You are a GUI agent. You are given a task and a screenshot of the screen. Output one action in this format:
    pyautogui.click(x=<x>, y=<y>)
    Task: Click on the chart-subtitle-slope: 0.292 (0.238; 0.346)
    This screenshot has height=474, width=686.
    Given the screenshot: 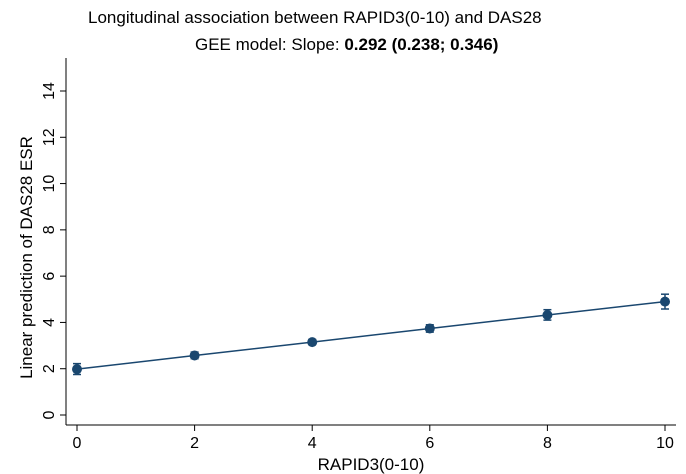 What is the action you would take?
    pyautogui.click(x=421, y=44)
    